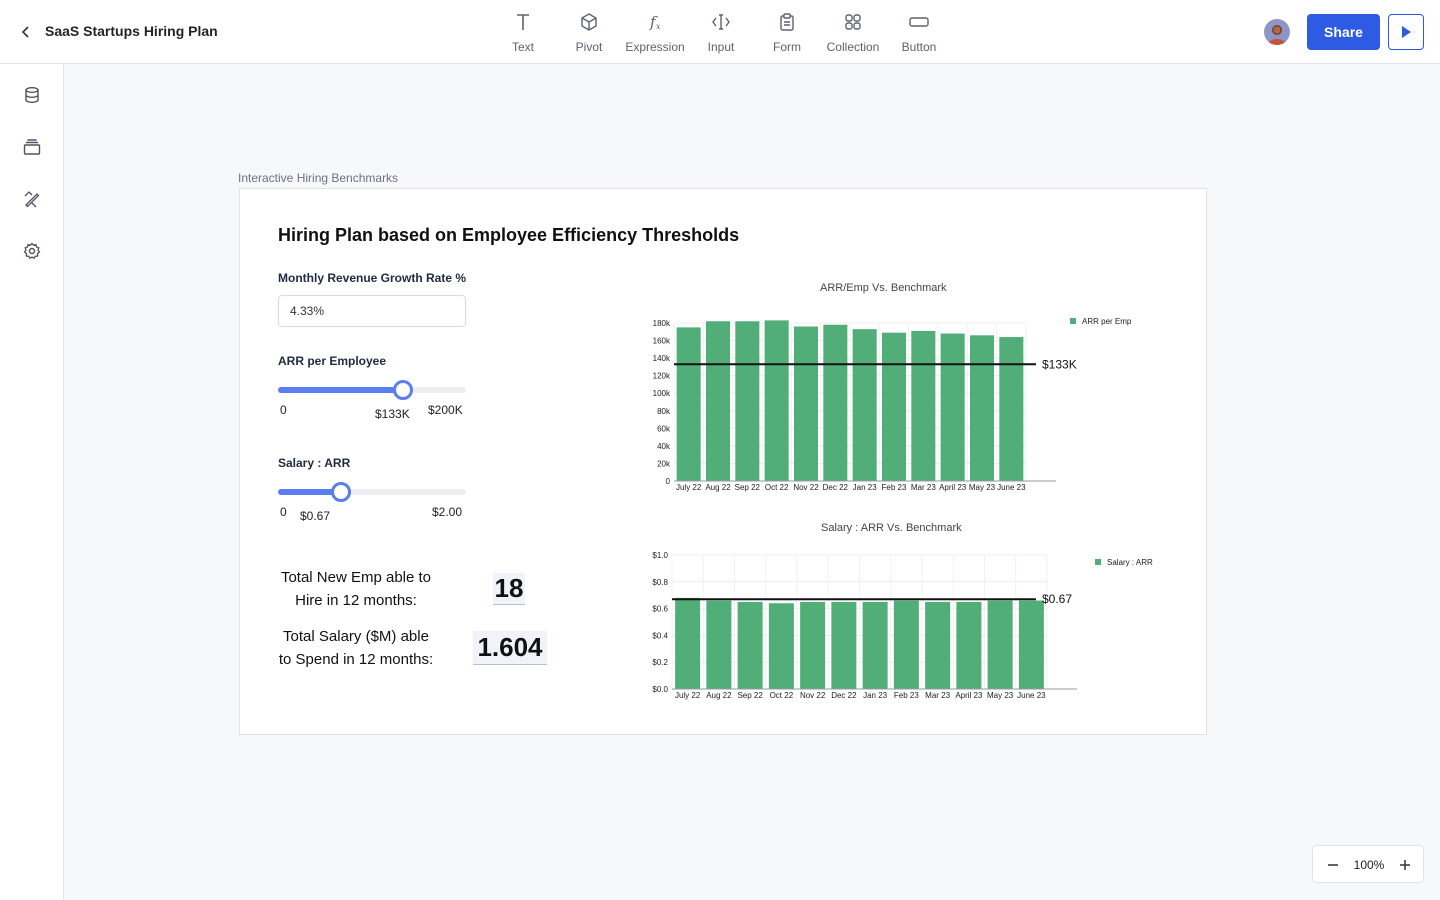 The height and width of the screenshot is (900, 1440). Describe the element at coordinates (937, 695) in the screenshot. I see `x-tick-label: Mar 23` at that location.